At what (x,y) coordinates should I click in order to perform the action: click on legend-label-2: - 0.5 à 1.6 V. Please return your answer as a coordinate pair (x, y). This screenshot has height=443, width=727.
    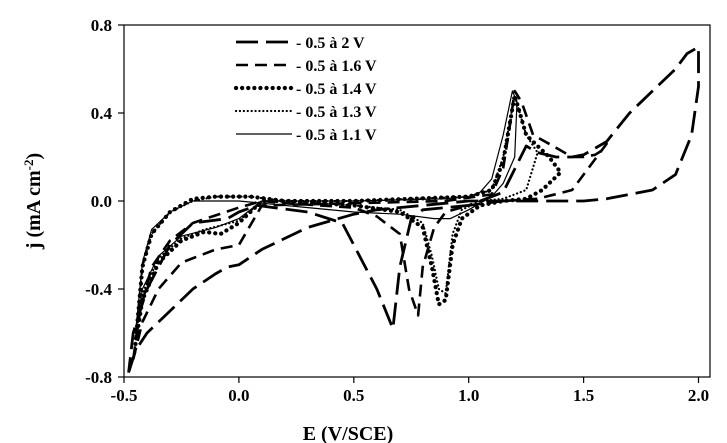
    Looking at the image, I should click on (336, 66).